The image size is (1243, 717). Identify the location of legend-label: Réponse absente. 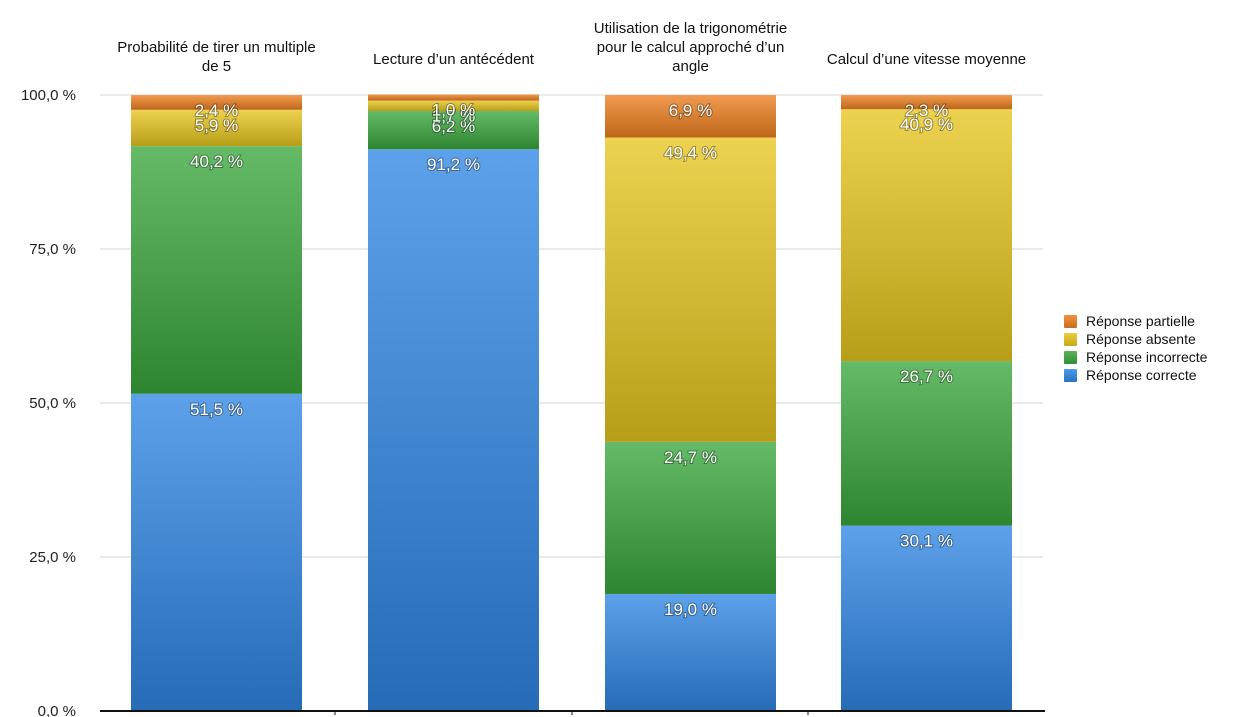
(1141, 339).